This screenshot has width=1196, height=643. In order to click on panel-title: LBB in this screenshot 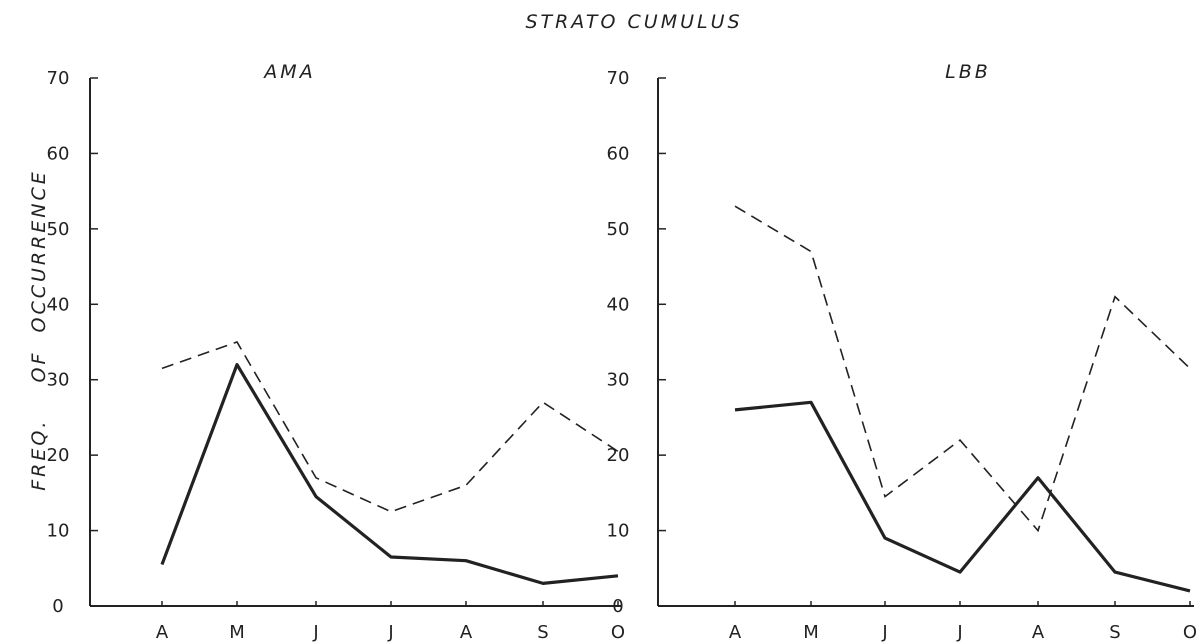, I will do `click(968, 72)`.